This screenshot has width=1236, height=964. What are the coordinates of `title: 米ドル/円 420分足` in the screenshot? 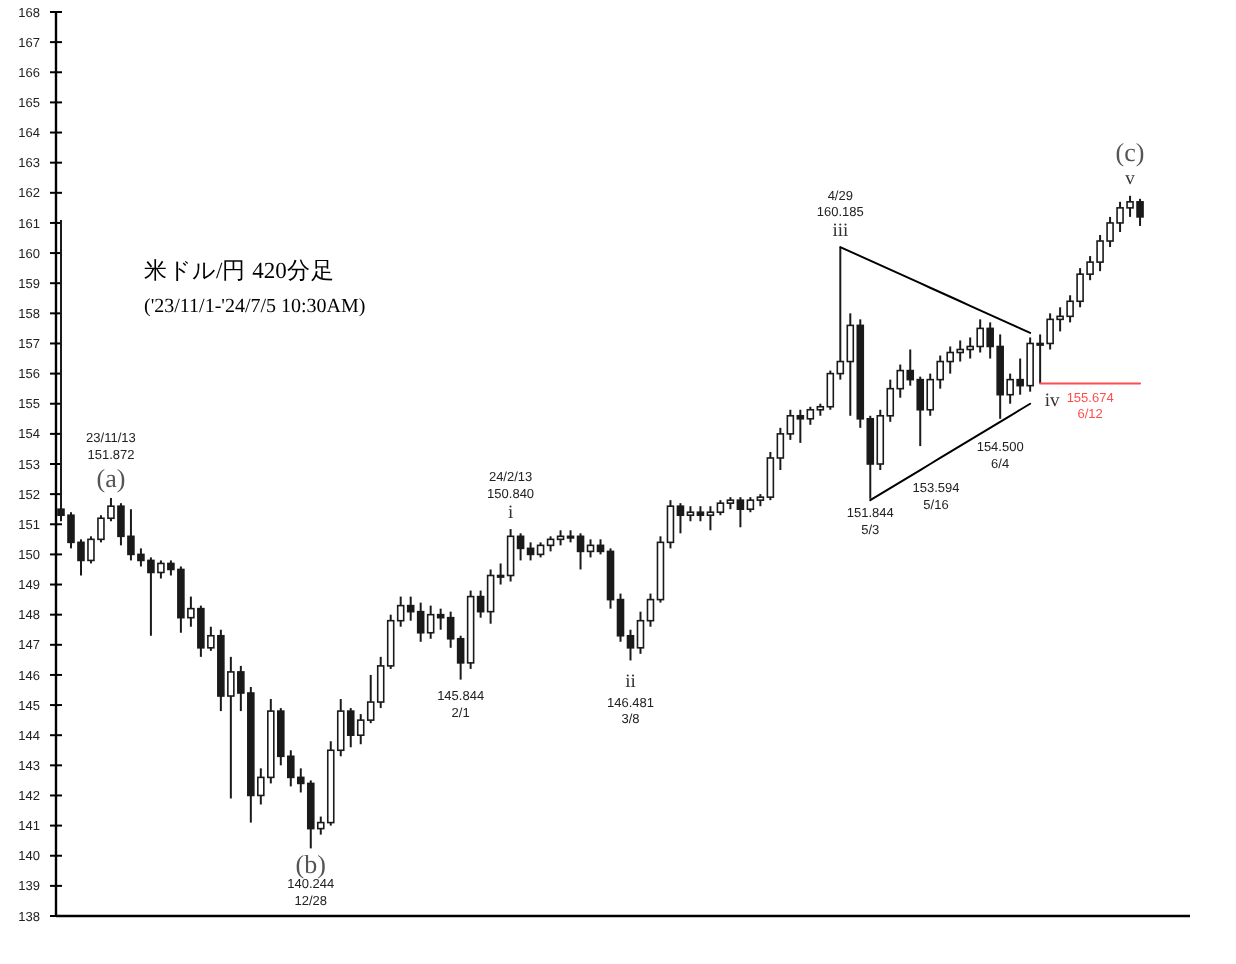 It's located at (239, 272).